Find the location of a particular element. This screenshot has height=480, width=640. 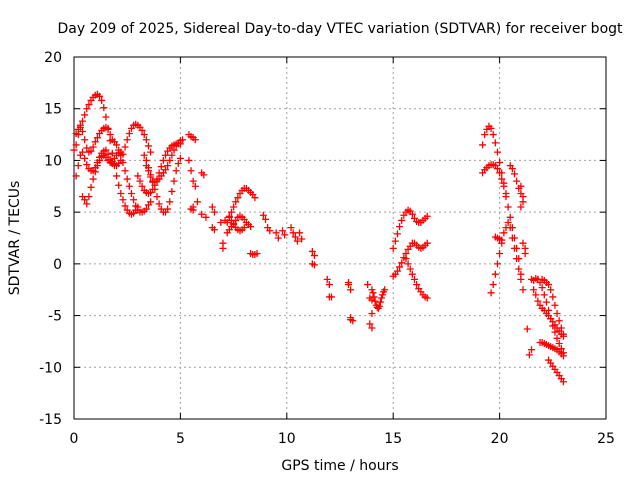

series-arc-b is located at coordinates (113, 168).